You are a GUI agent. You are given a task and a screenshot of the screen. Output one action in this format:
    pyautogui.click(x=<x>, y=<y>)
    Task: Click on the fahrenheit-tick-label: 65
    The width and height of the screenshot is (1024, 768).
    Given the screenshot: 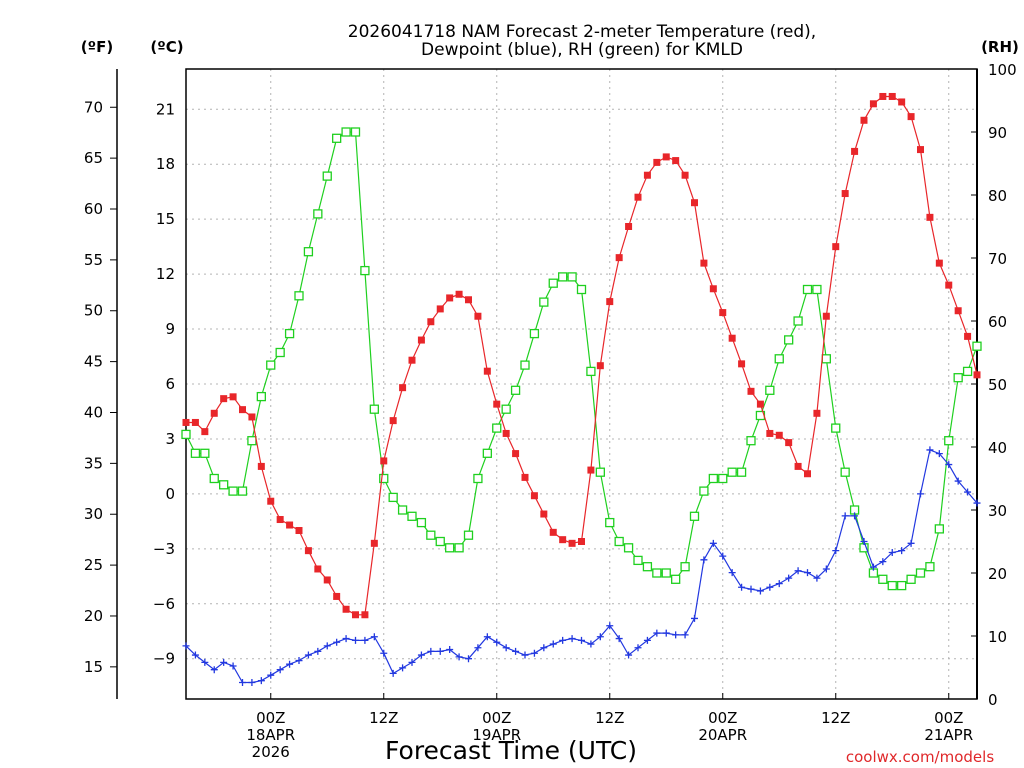 What is the action you would take?
    pyautogui.click(x=93, y=158)
    